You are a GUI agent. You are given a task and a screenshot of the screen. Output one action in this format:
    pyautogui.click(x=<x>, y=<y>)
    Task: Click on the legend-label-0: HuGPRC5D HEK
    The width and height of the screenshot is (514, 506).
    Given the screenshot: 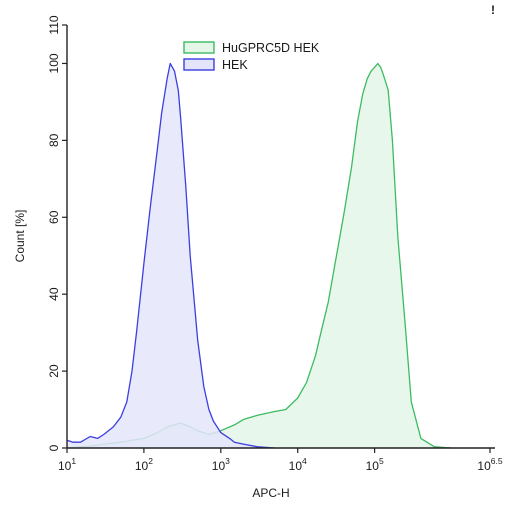 What is the action you would take?
    pyautogui.click(x=271, y=48)
    